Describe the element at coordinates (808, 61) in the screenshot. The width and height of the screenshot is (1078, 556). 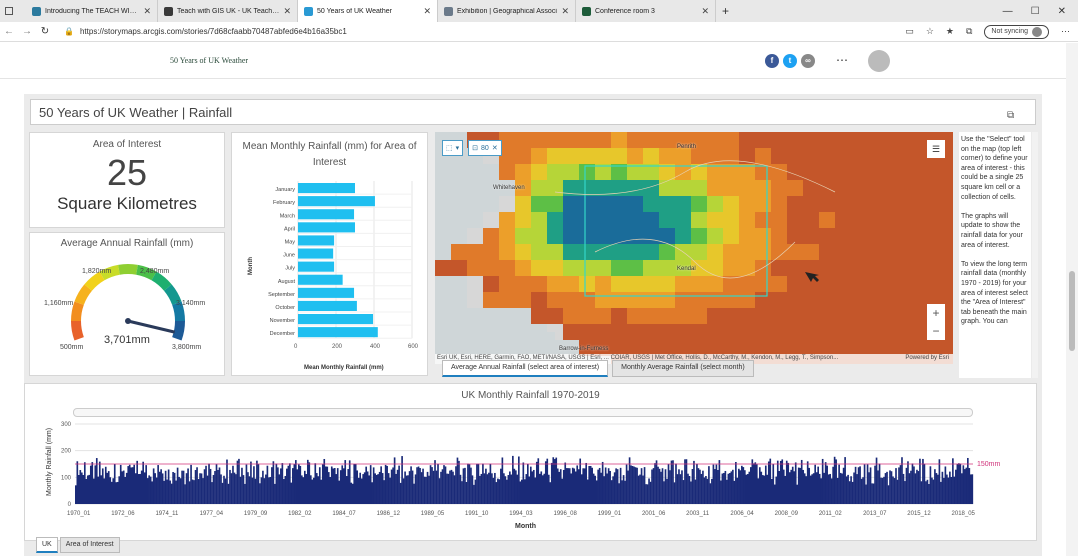
I see `copy-link-icon: ∞` at that location.